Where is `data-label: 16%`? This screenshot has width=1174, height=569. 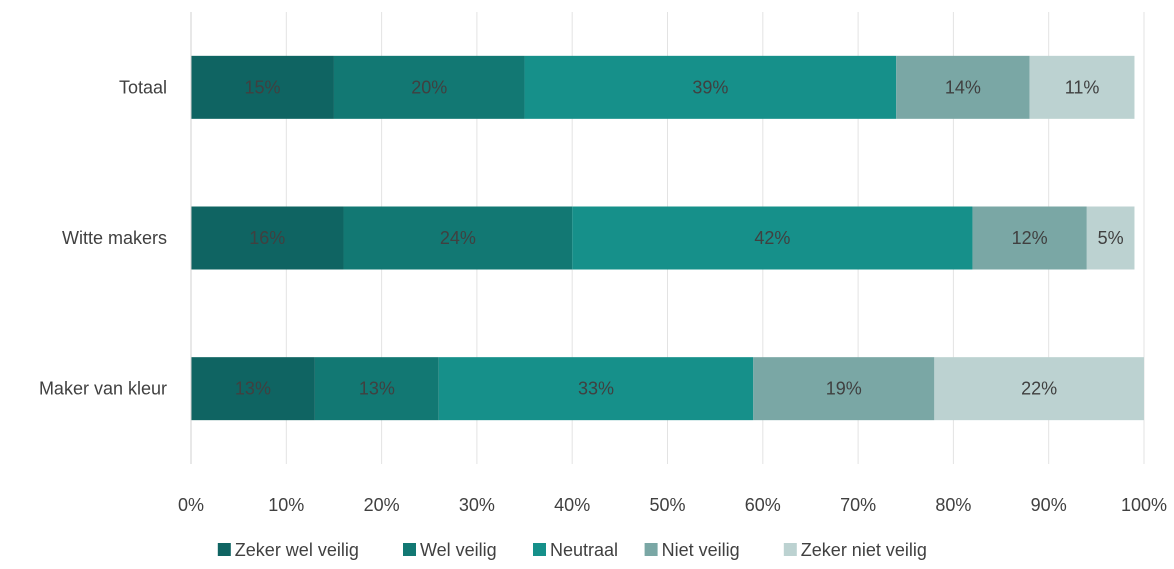
data-label: 16% is located at coordinates (267, 238).